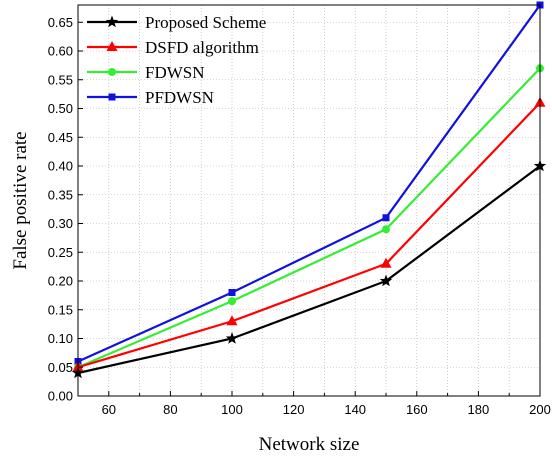  I want to click on x-tick-label: 140, so click(355, 409).